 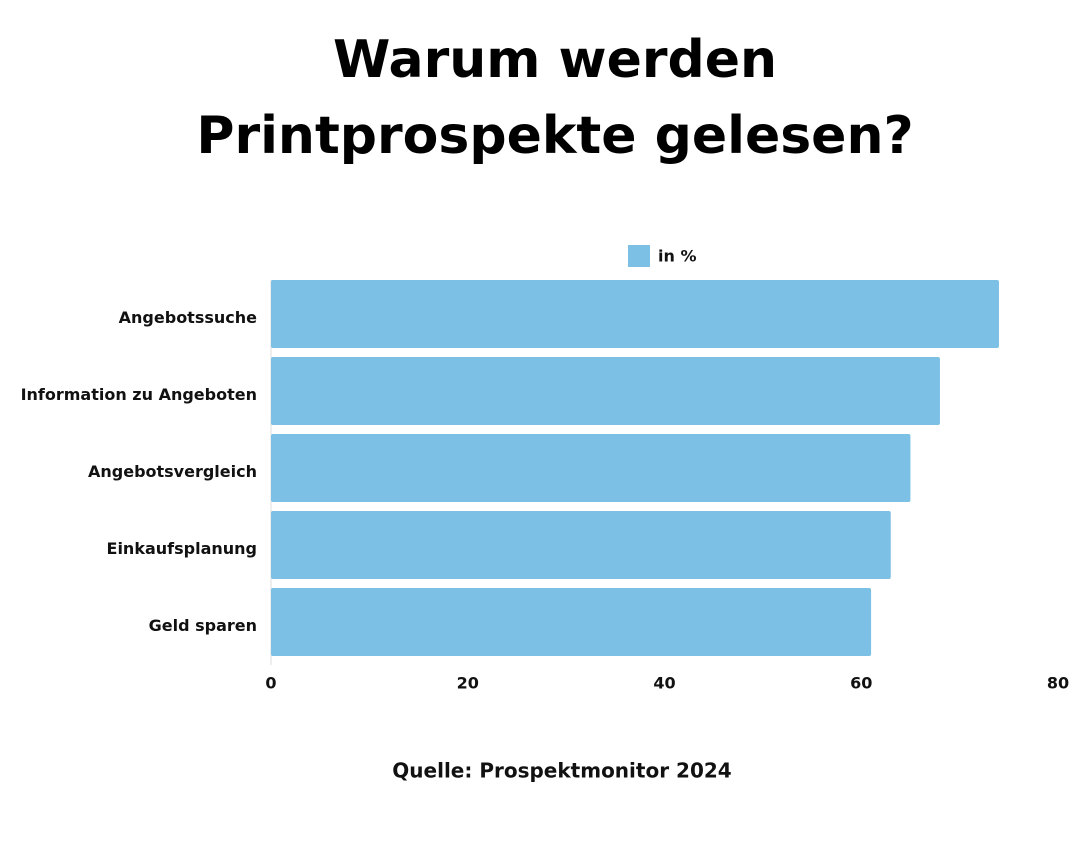 What do you see at coordinates (664, 683) in the screenshot?
I see `x-tick-label: 40` at bounding box center [664, 683].